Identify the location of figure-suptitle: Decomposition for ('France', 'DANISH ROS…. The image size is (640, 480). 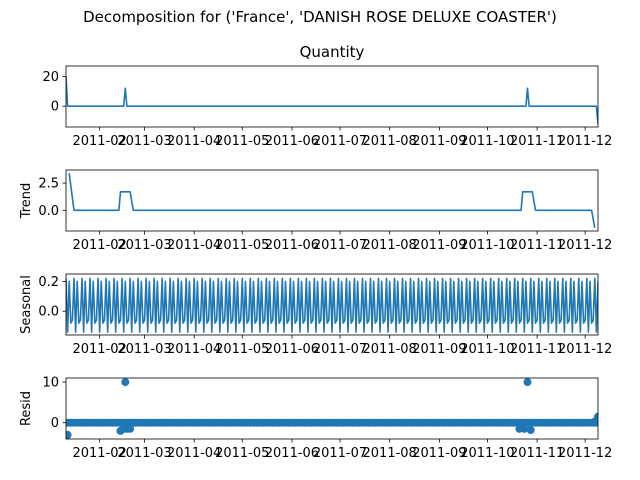
(320, 17).